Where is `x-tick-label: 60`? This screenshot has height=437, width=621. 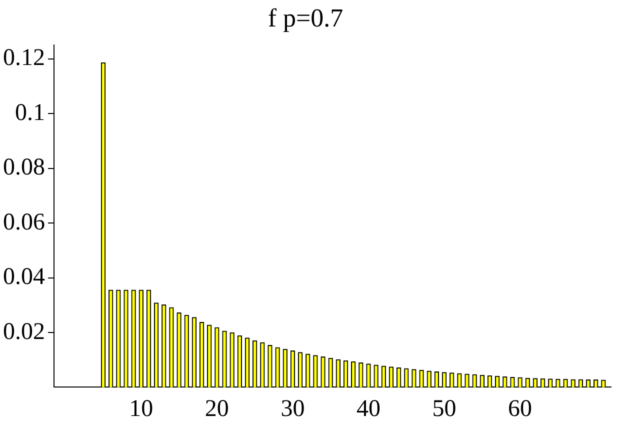
x-tick-label: 60 is located at coordinates (520, 409).